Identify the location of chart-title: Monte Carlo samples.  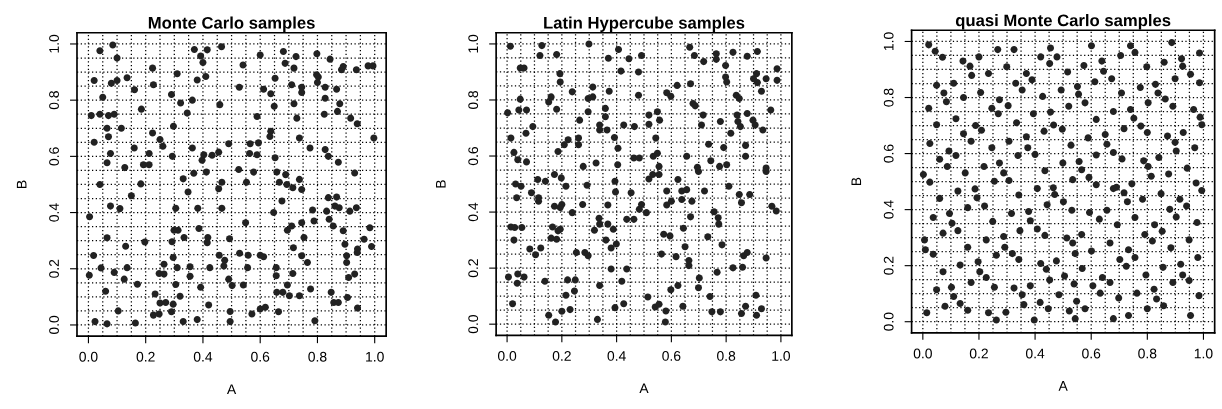
(231, 24).